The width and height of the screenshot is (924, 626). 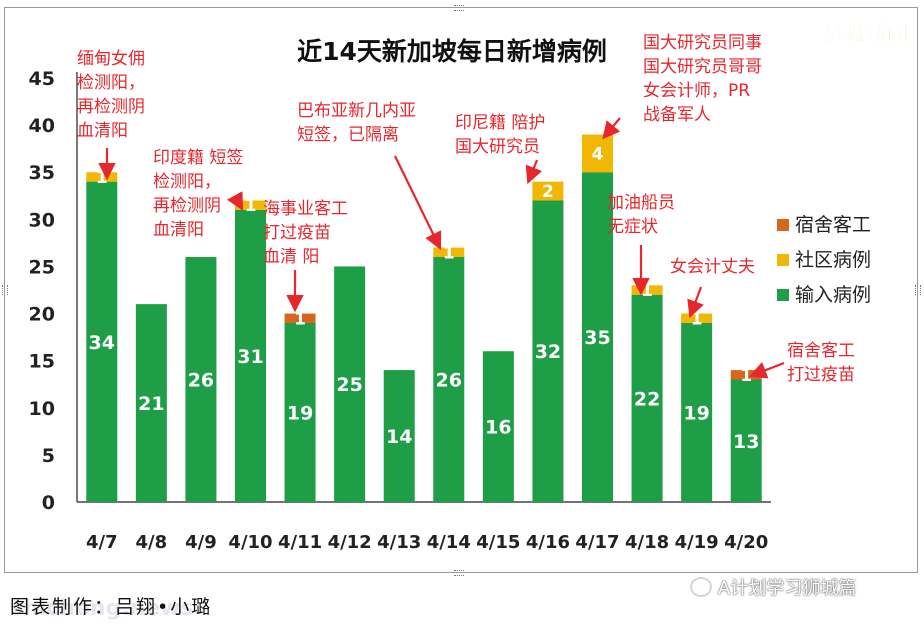 I want to click on annotation-text: 国大研究员同事, so click(x=702, y=43).